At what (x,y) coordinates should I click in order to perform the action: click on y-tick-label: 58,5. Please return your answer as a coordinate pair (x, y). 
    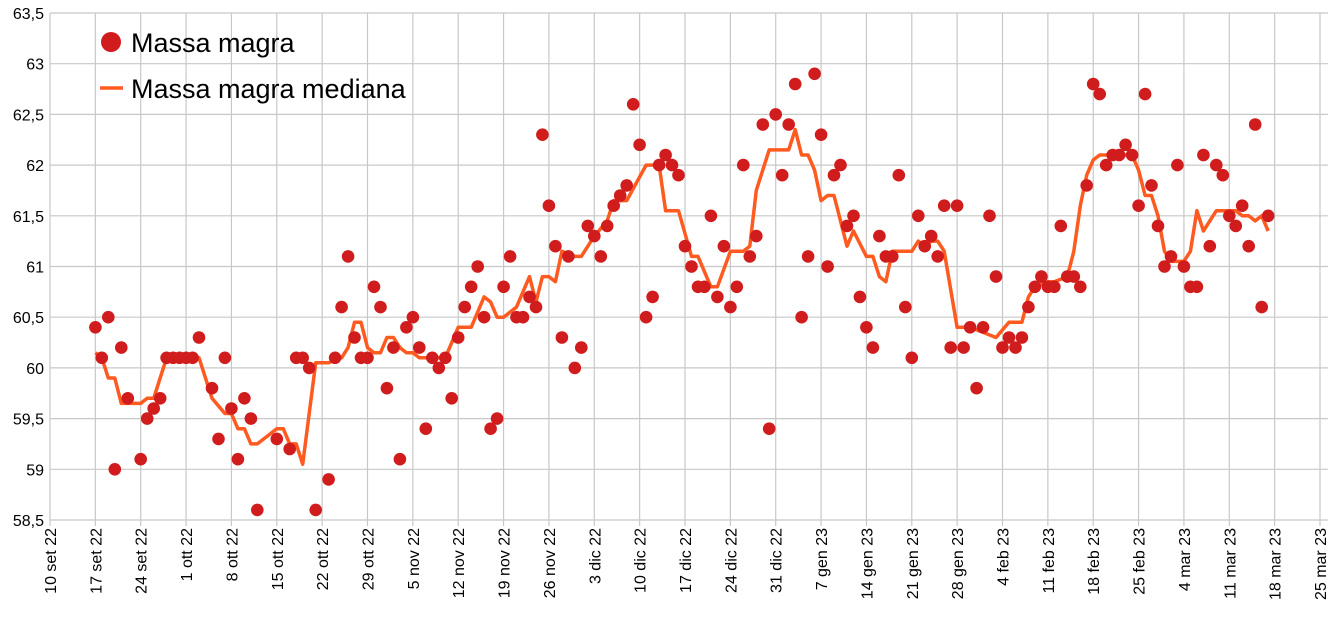
    Looking at the image, I should click on (28, 521).